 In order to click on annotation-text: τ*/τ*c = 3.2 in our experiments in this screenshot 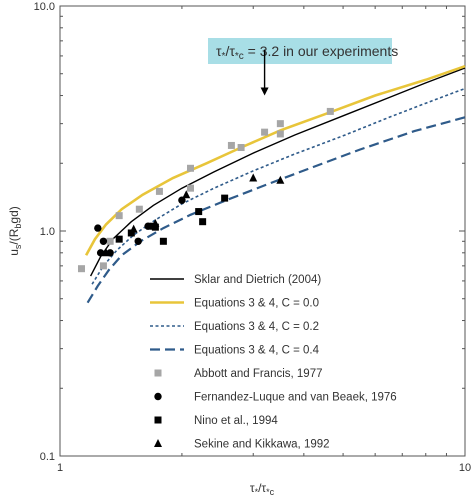, I will do `click(307, 52)`.